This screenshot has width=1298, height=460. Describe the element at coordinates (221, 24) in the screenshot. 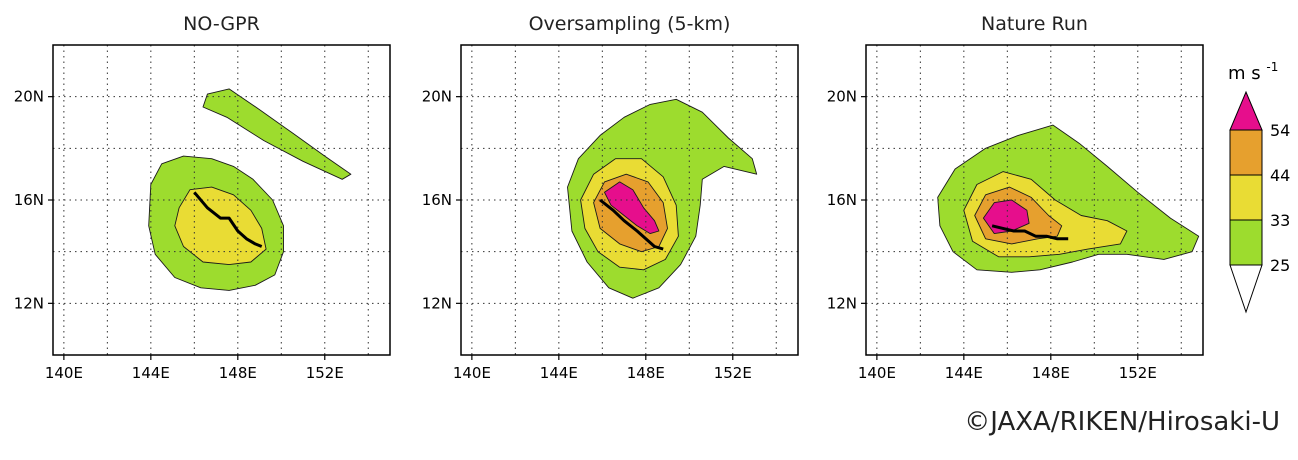

I see `panel-title: NO-GPR` at that location.